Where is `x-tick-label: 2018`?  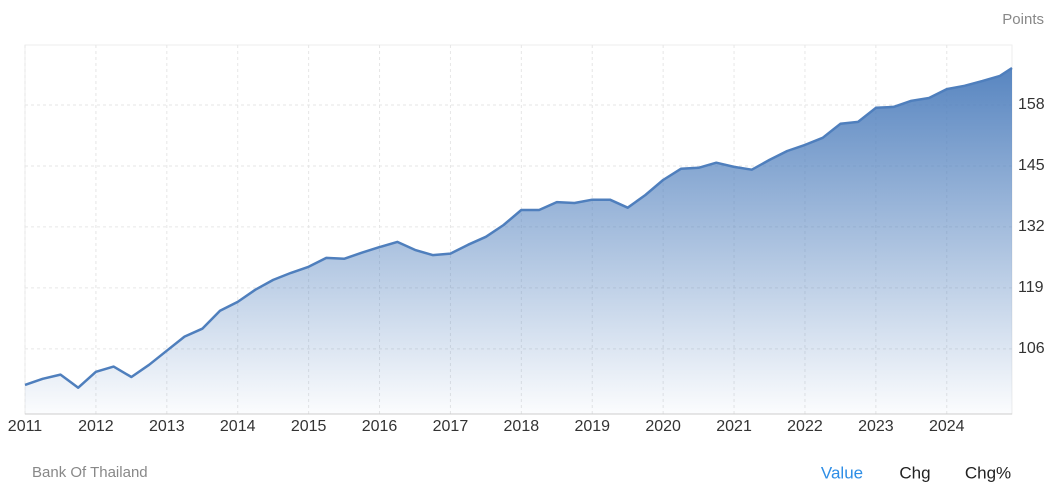
x-tick-label: 2018 is located at coordinates (522, 426).